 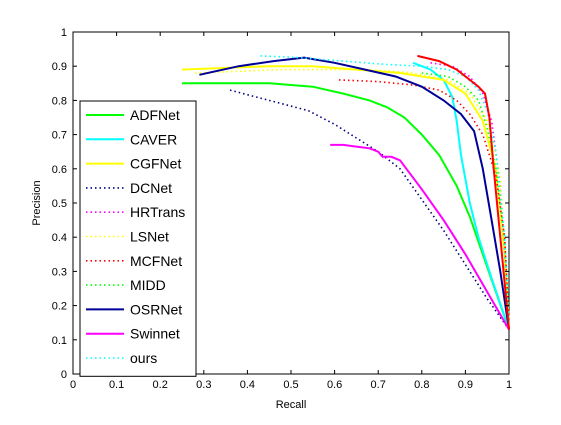 What do you see at coordinates (155, 115) in the screenshot?
I see `legend-label: ADFNet` at bounding box center [155, 115].